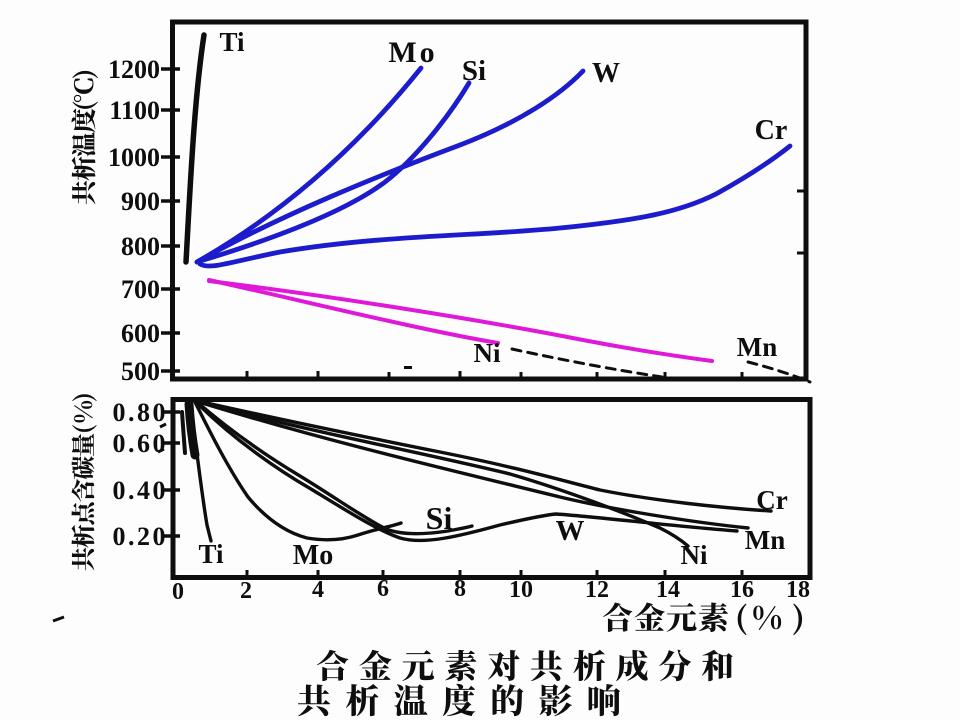 The image size is (960, 720). What do you see at coordinates (134, 157) in the screenshot?
I see `svg-text: 1000` at bounding box center [134, 157].